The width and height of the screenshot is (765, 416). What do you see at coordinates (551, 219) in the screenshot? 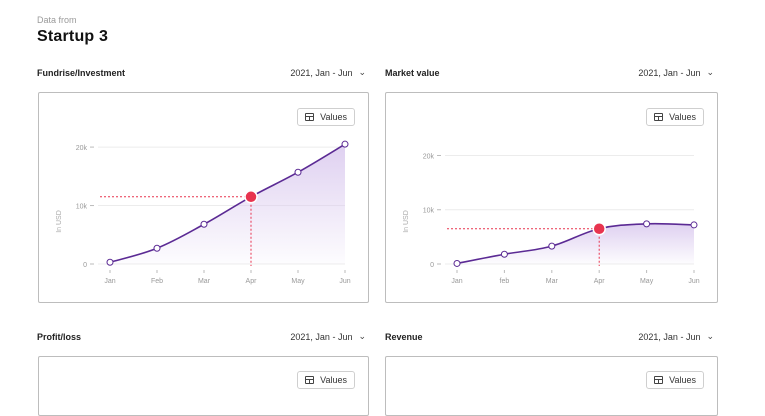
I see `chart-market: 0 10k 20k In USD Jan feb Mar Apr May Jun` at bounding box center [551, 219].